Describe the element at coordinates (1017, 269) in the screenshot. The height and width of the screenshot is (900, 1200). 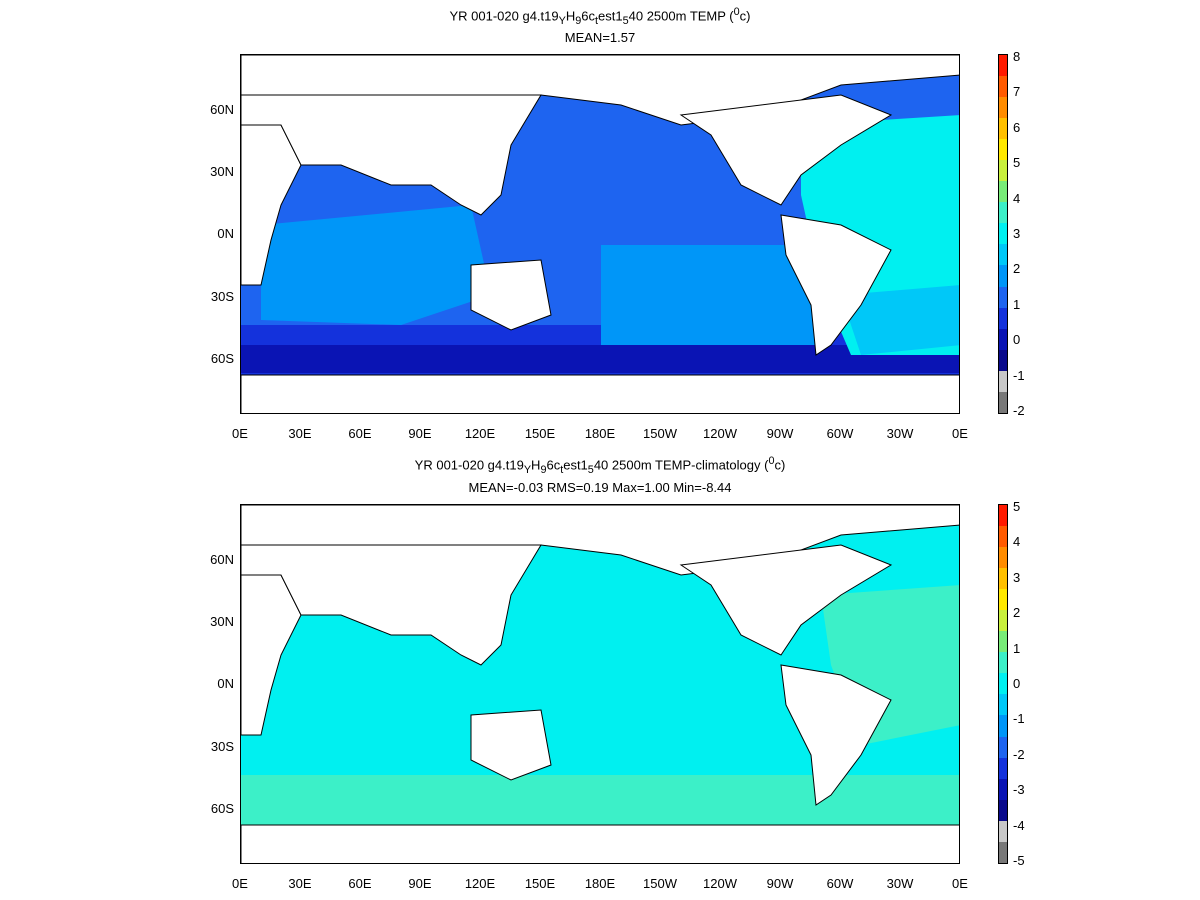
I see `colorbar-label: 2` at that location.